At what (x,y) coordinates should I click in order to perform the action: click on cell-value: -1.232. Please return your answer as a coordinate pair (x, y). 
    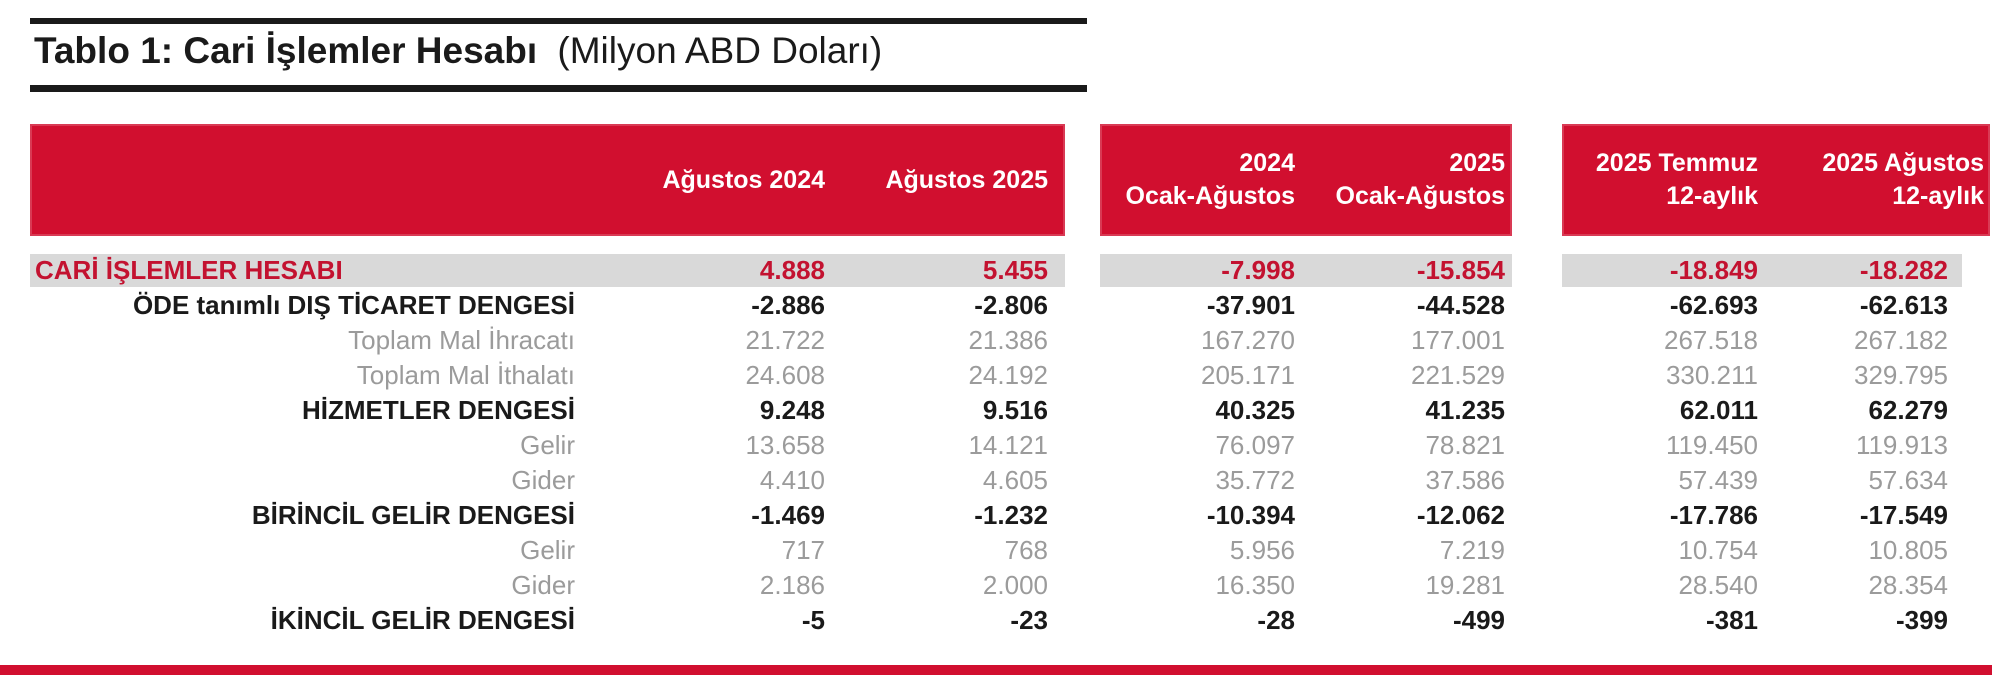
    Looking at the image, I should click on (1011, 515).